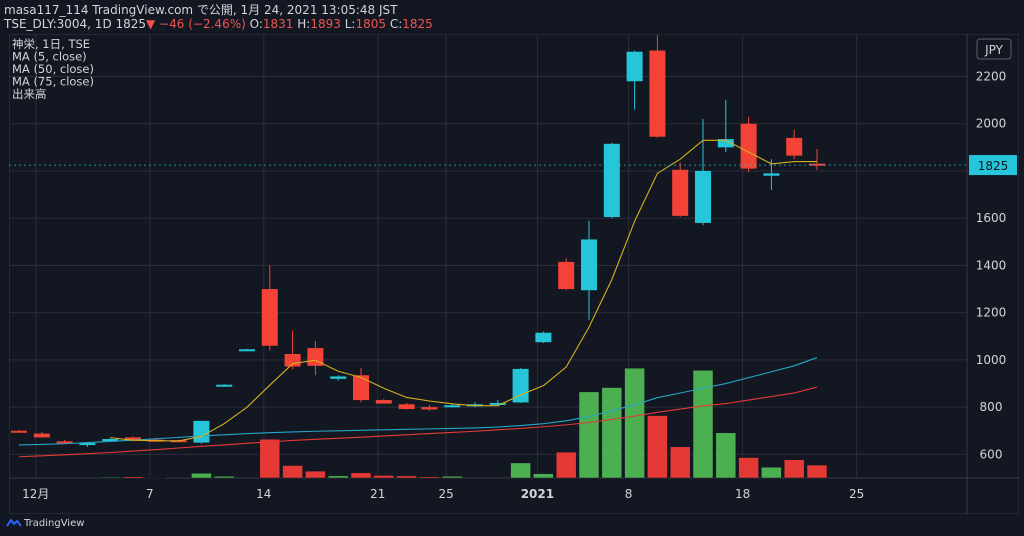 Image resolution: width=1024 pixels, height=536 pixels. Describe the element at coordinates (991, 124) in the screenshot. I see `y-tick-label: 2000` at that location.